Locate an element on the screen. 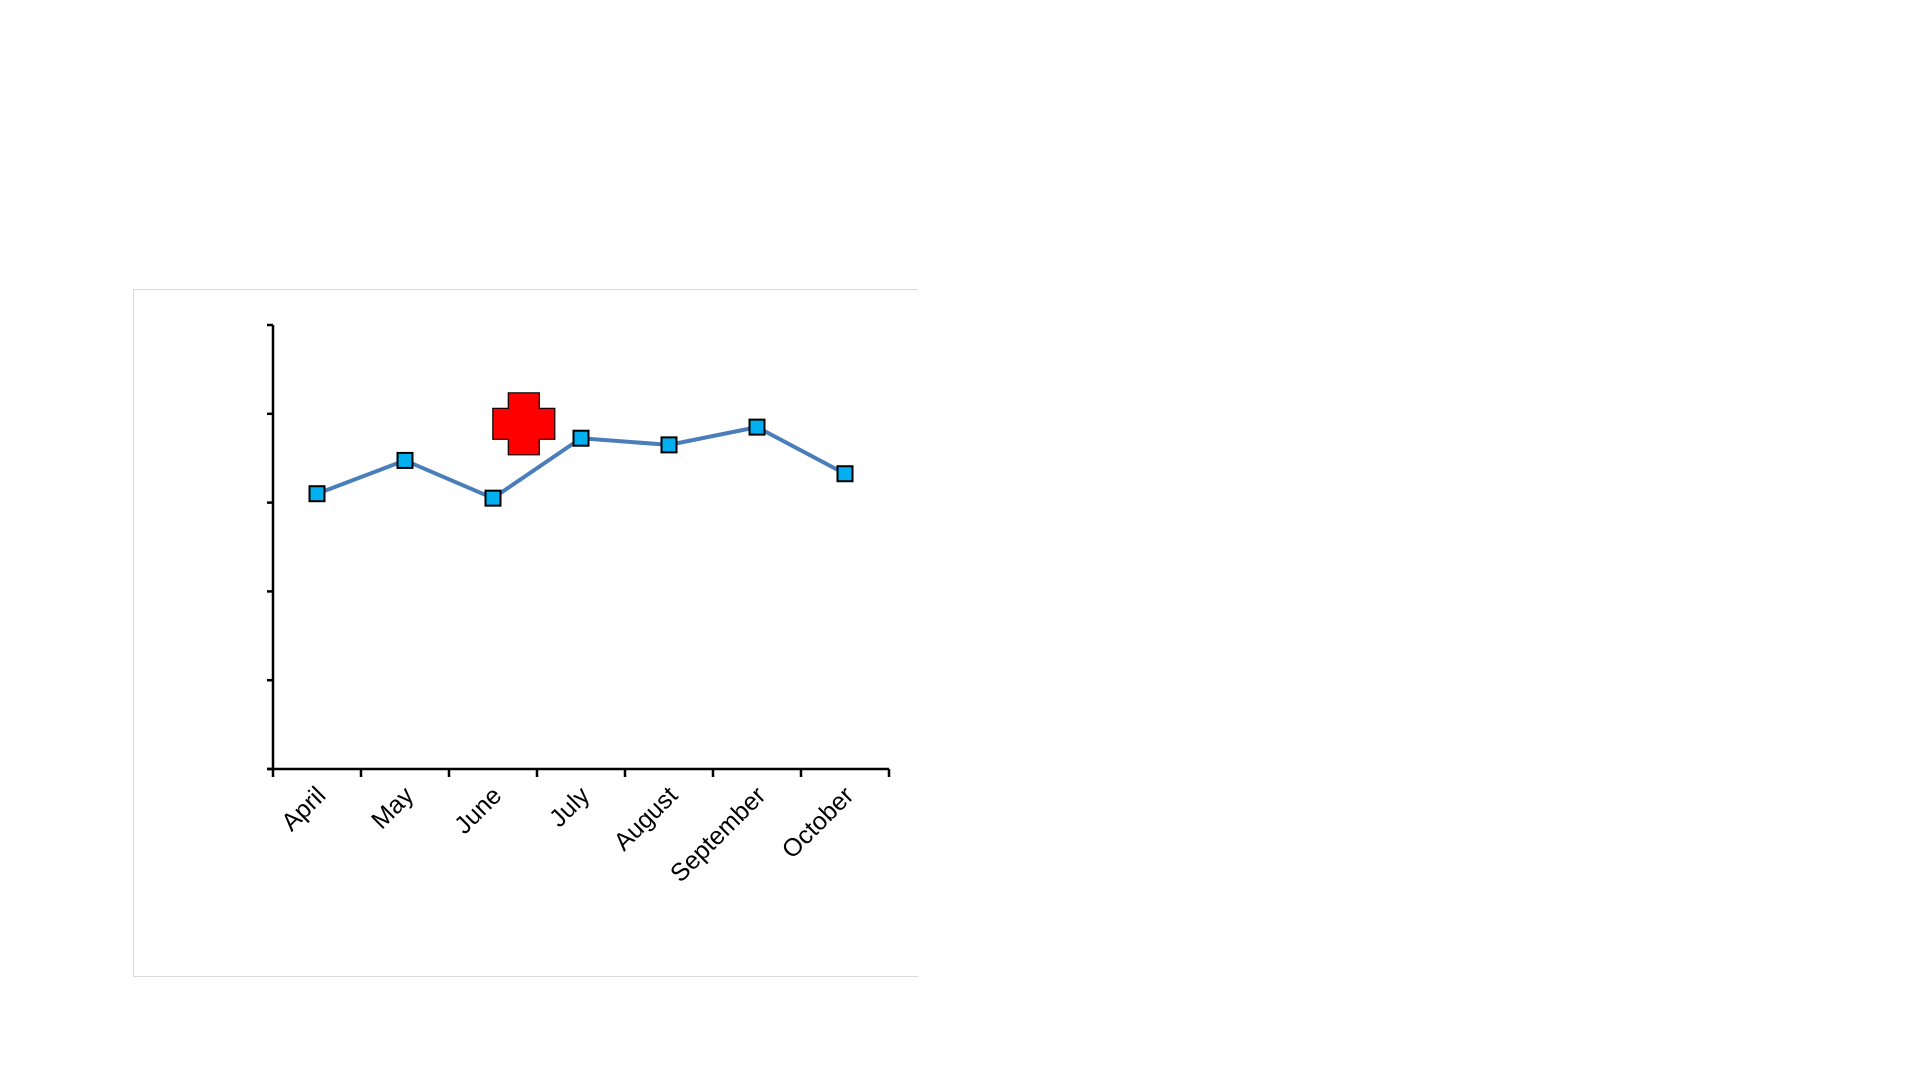  data-point-september is located at coordinates (757, 427).